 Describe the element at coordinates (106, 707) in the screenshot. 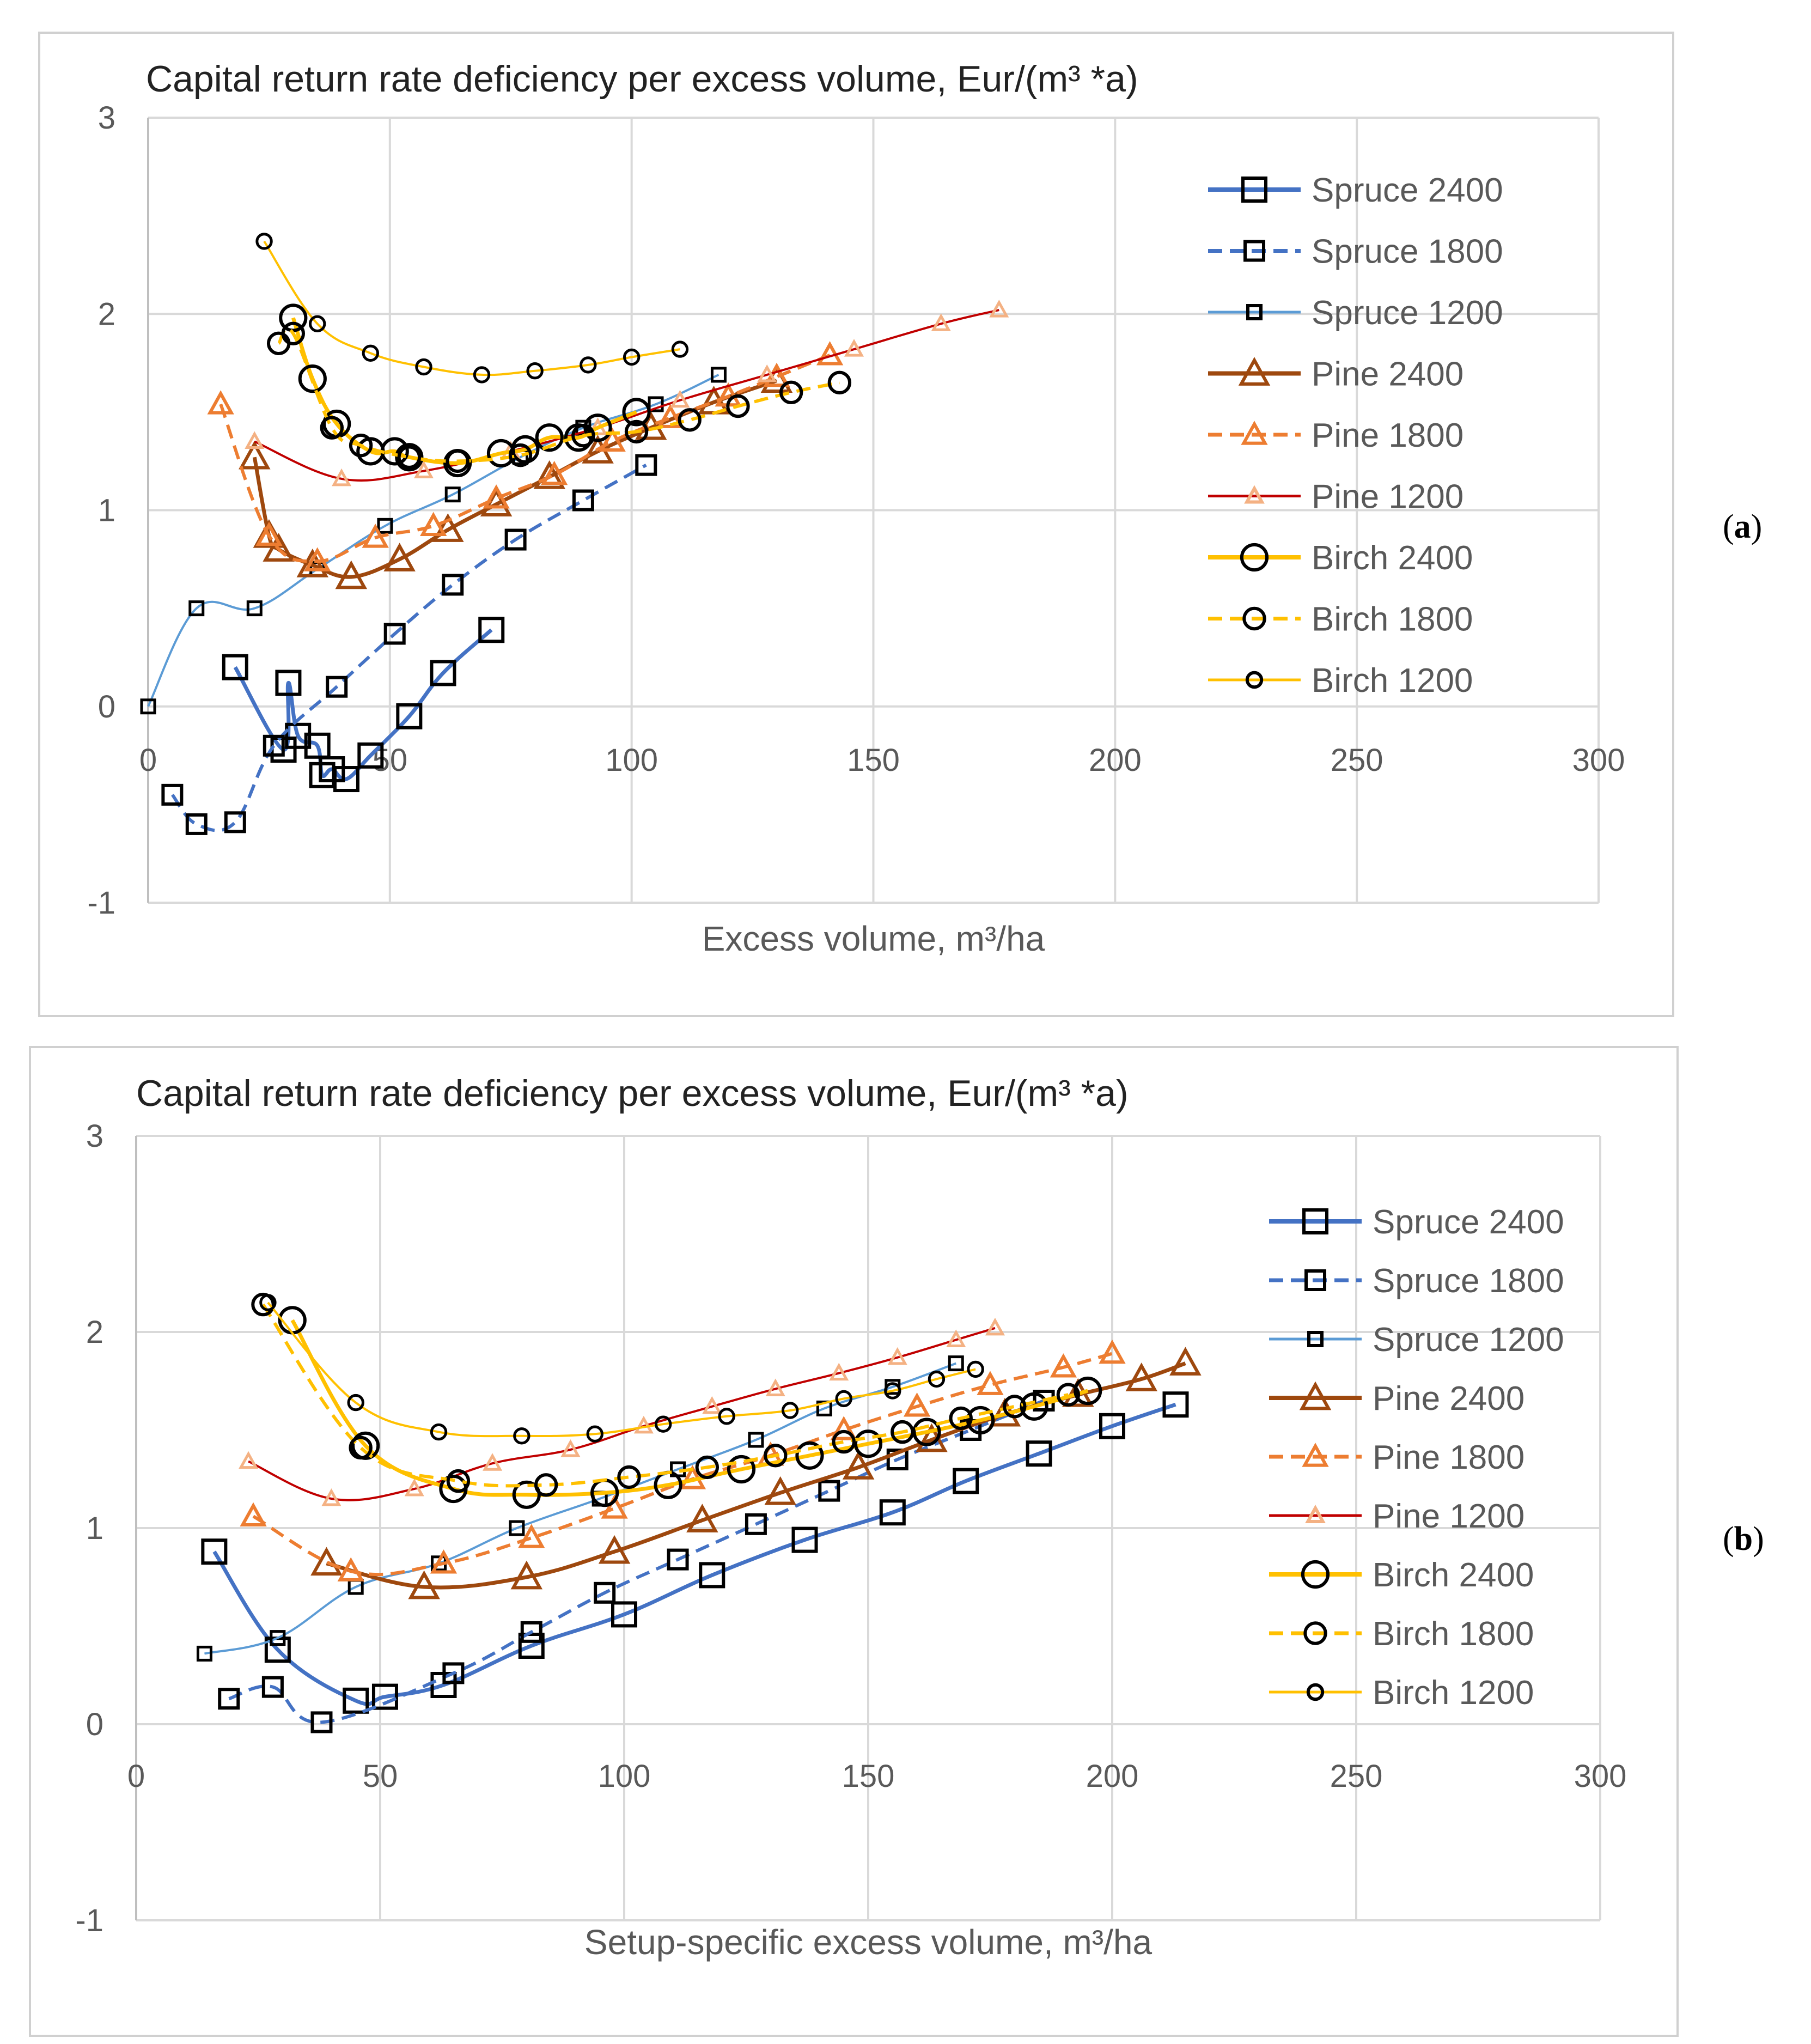

I see `y-tick-label: 0` at that location.